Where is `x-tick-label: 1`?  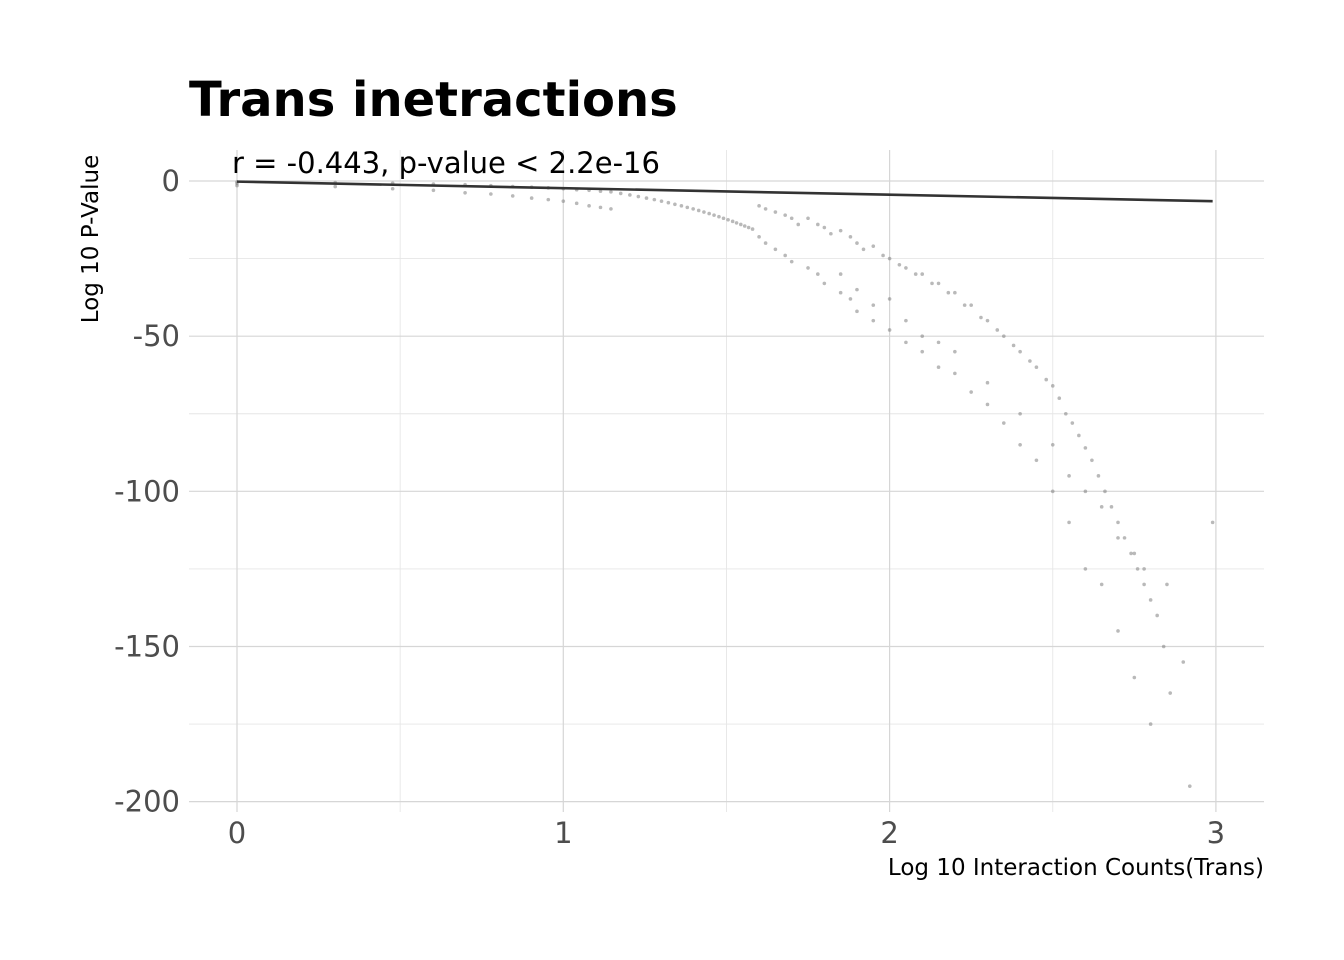 x-tick-label: 1 is located at coordinates (563, 833).